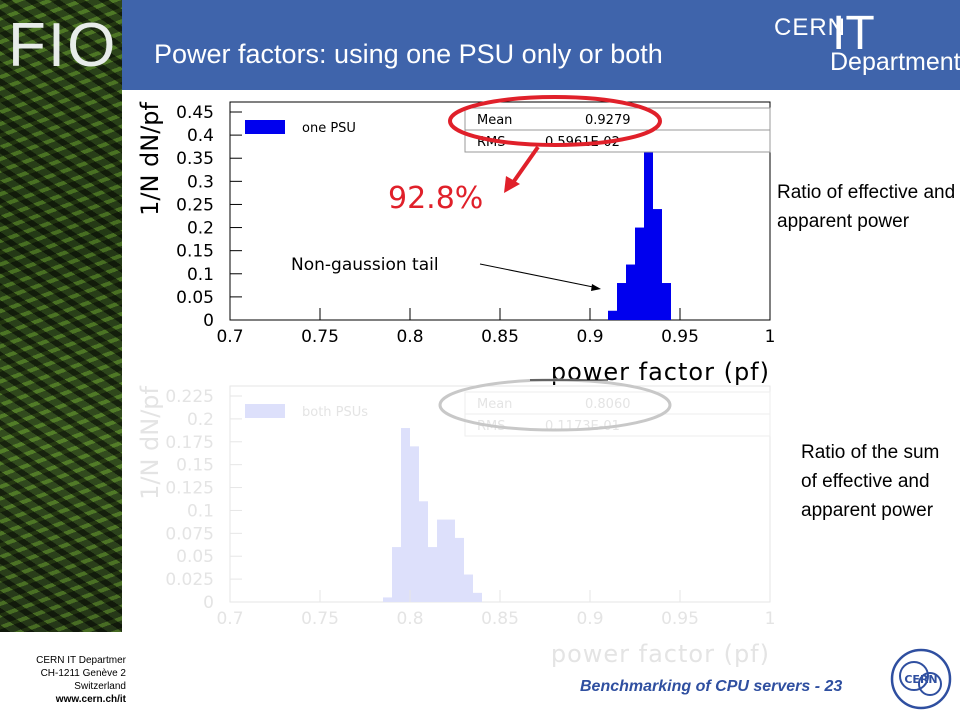 This screenshot has width=960, height=720. Describe the element at coordinates (229, 619) in the screenshot. I see `panel2-x-tick-label-0: 0.7` at that location.